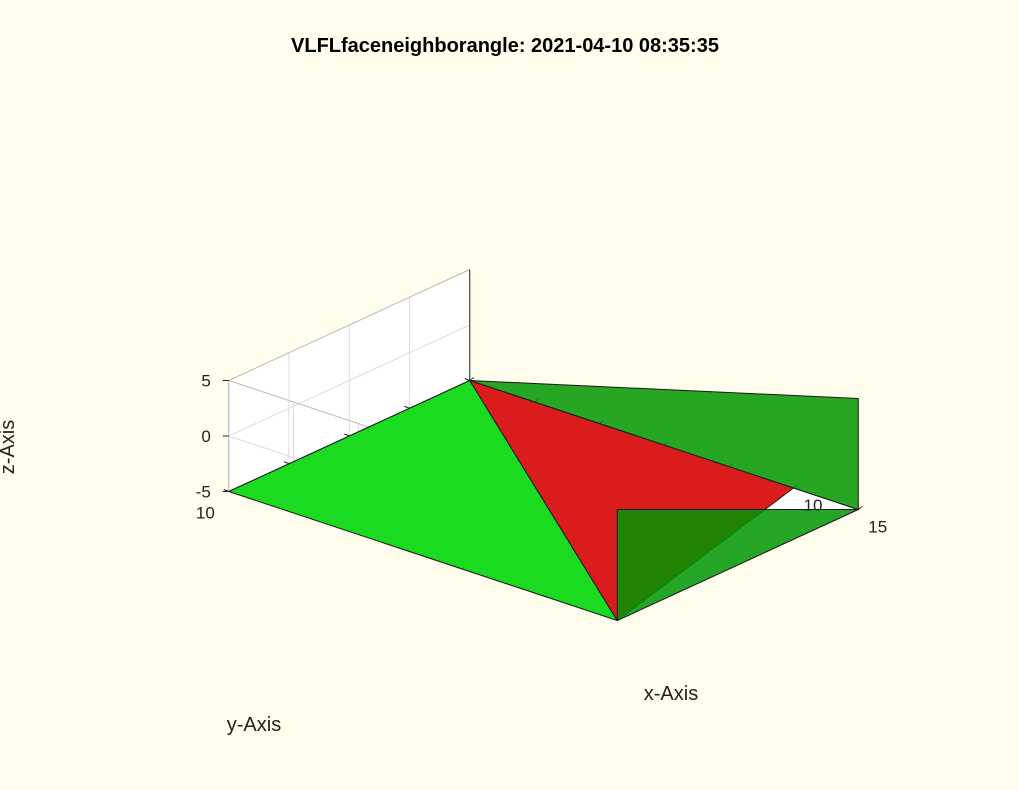 This screenshot has width=1018, height=790. I want to click on z-axis-label: z-Axis, so click(9, 447).